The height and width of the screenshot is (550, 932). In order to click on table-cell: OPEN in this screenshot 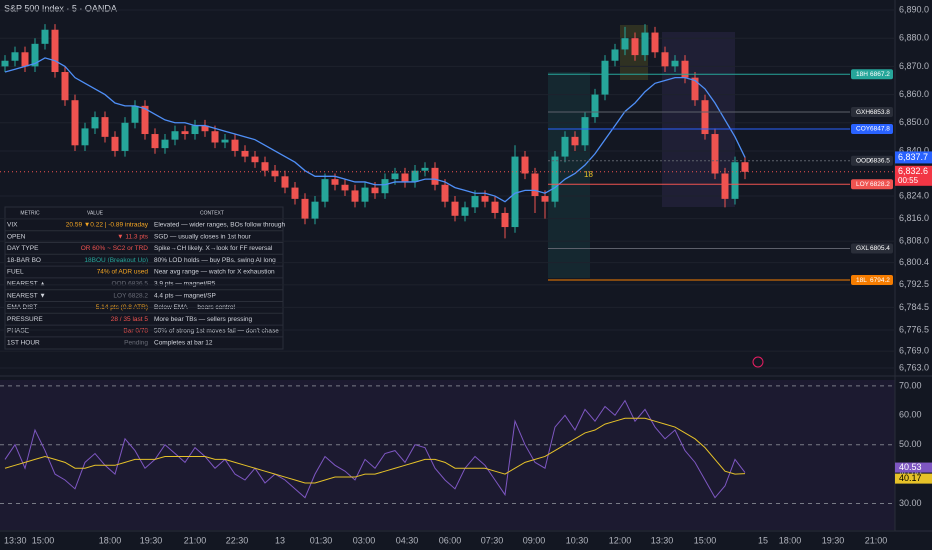, I will do `click(16, 236)`.